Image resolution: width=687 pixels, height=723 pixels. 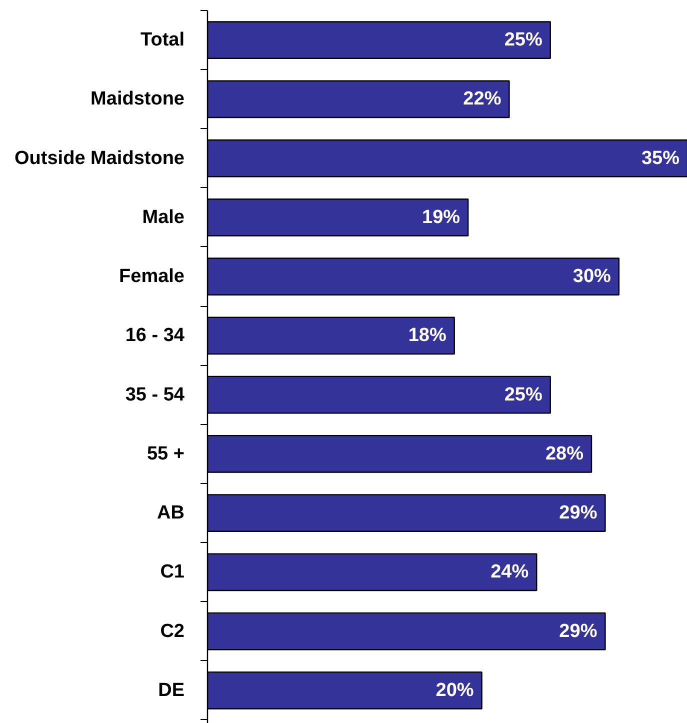 I want to click on y-tick-label: DE, so click(x=171, y=690).